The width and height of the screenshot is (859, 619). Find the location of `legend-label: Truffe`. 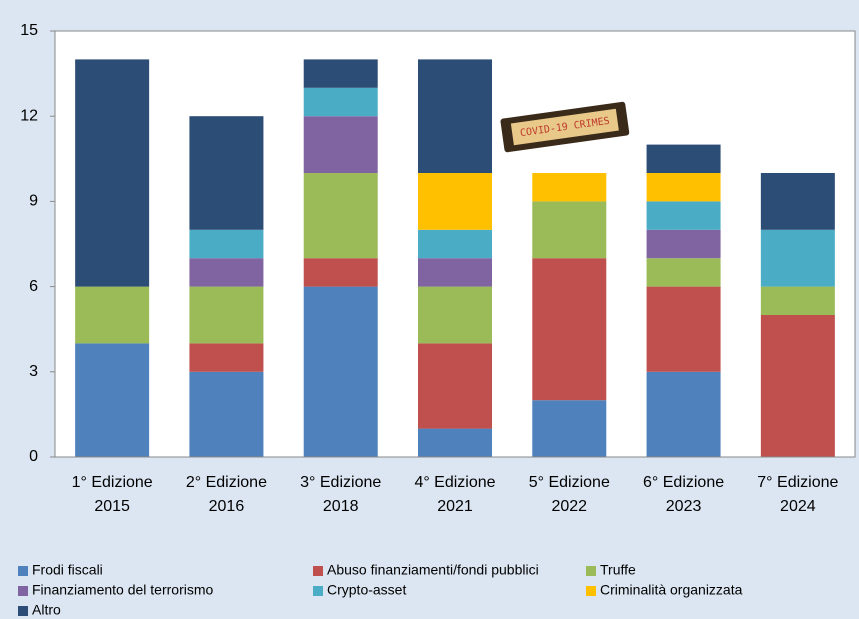

legend-label: Truffe is located at coordinates (618, 570).